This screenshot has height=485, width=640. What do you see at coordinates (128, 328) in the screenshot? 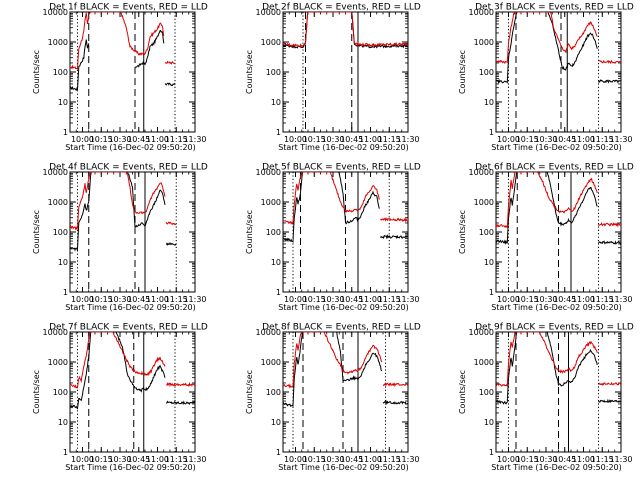
I see `panel-title: Det 7f BLACK = Events, RED = LLD` at bounding box center [128, 328].